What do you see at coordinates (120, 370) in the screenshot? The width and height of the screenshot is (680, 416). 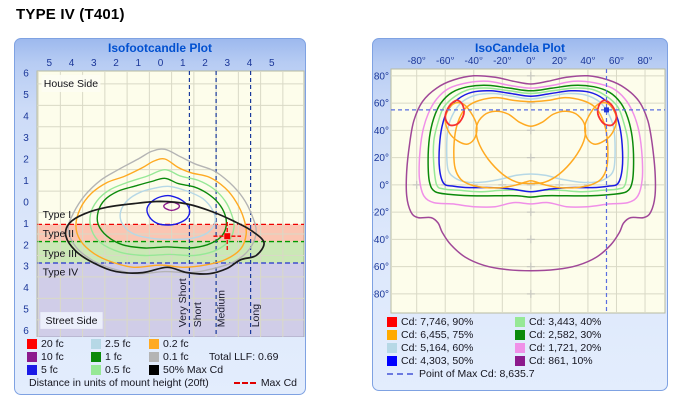 I see `legend-item: 0.5 fc` at bounding box center [120, 370].